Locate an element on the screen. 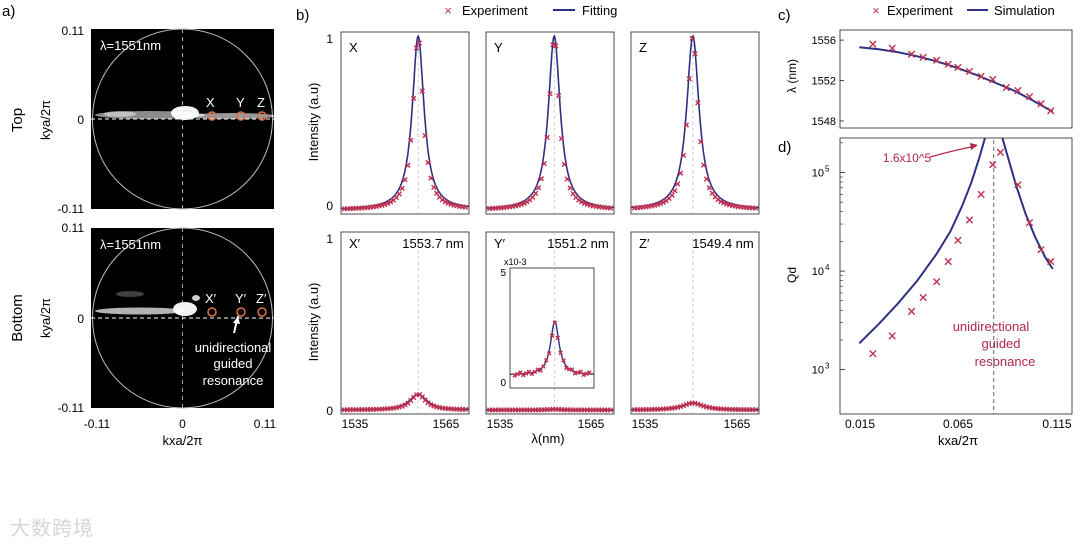 The image size is (1080, 550). legend-experiment-label: Experiment is located at coordinates (495, 10).